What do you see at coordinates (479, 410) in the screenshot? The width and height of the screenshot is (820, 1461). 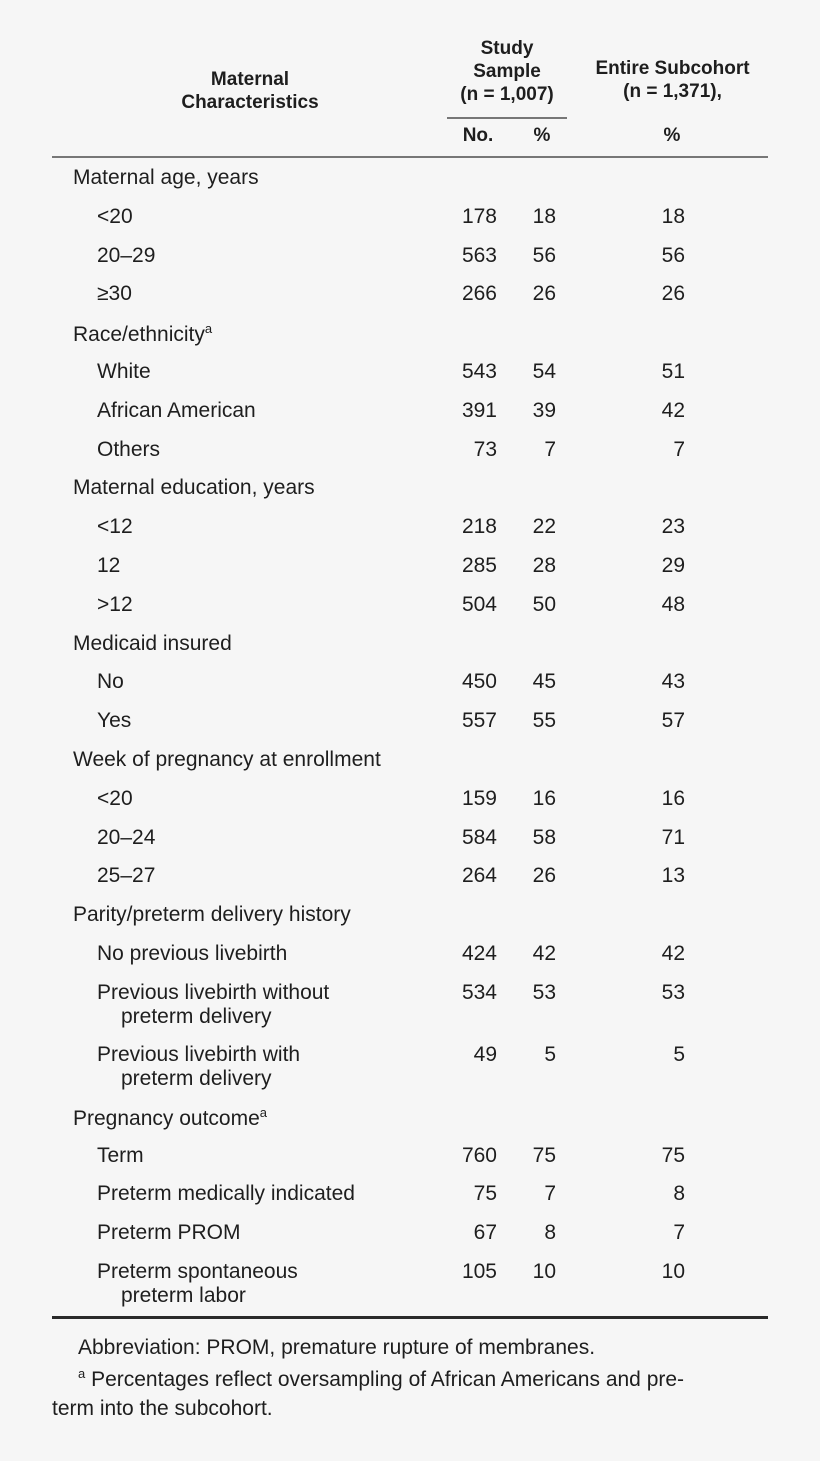 I see `study-count: 391` at bounding box center [479, 410].